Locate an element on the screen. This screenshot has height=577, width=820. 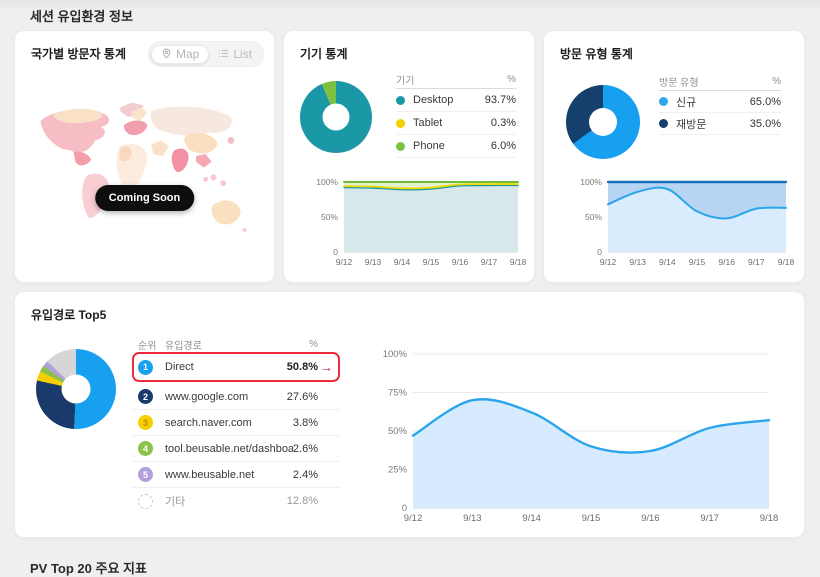
row-value: 65.0% is located at coordinates (765, 101).